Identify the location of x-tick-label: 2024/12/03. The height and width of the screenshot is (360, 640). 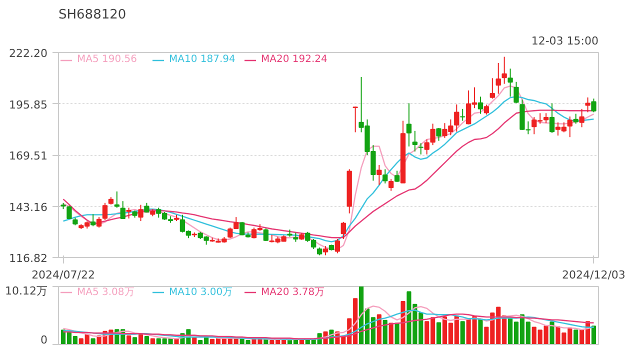
(594, 275).